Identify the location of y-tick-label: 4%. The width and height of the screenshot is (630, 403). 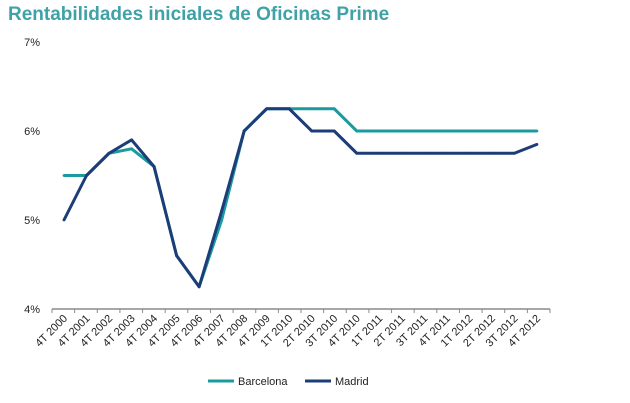
(32, 310).